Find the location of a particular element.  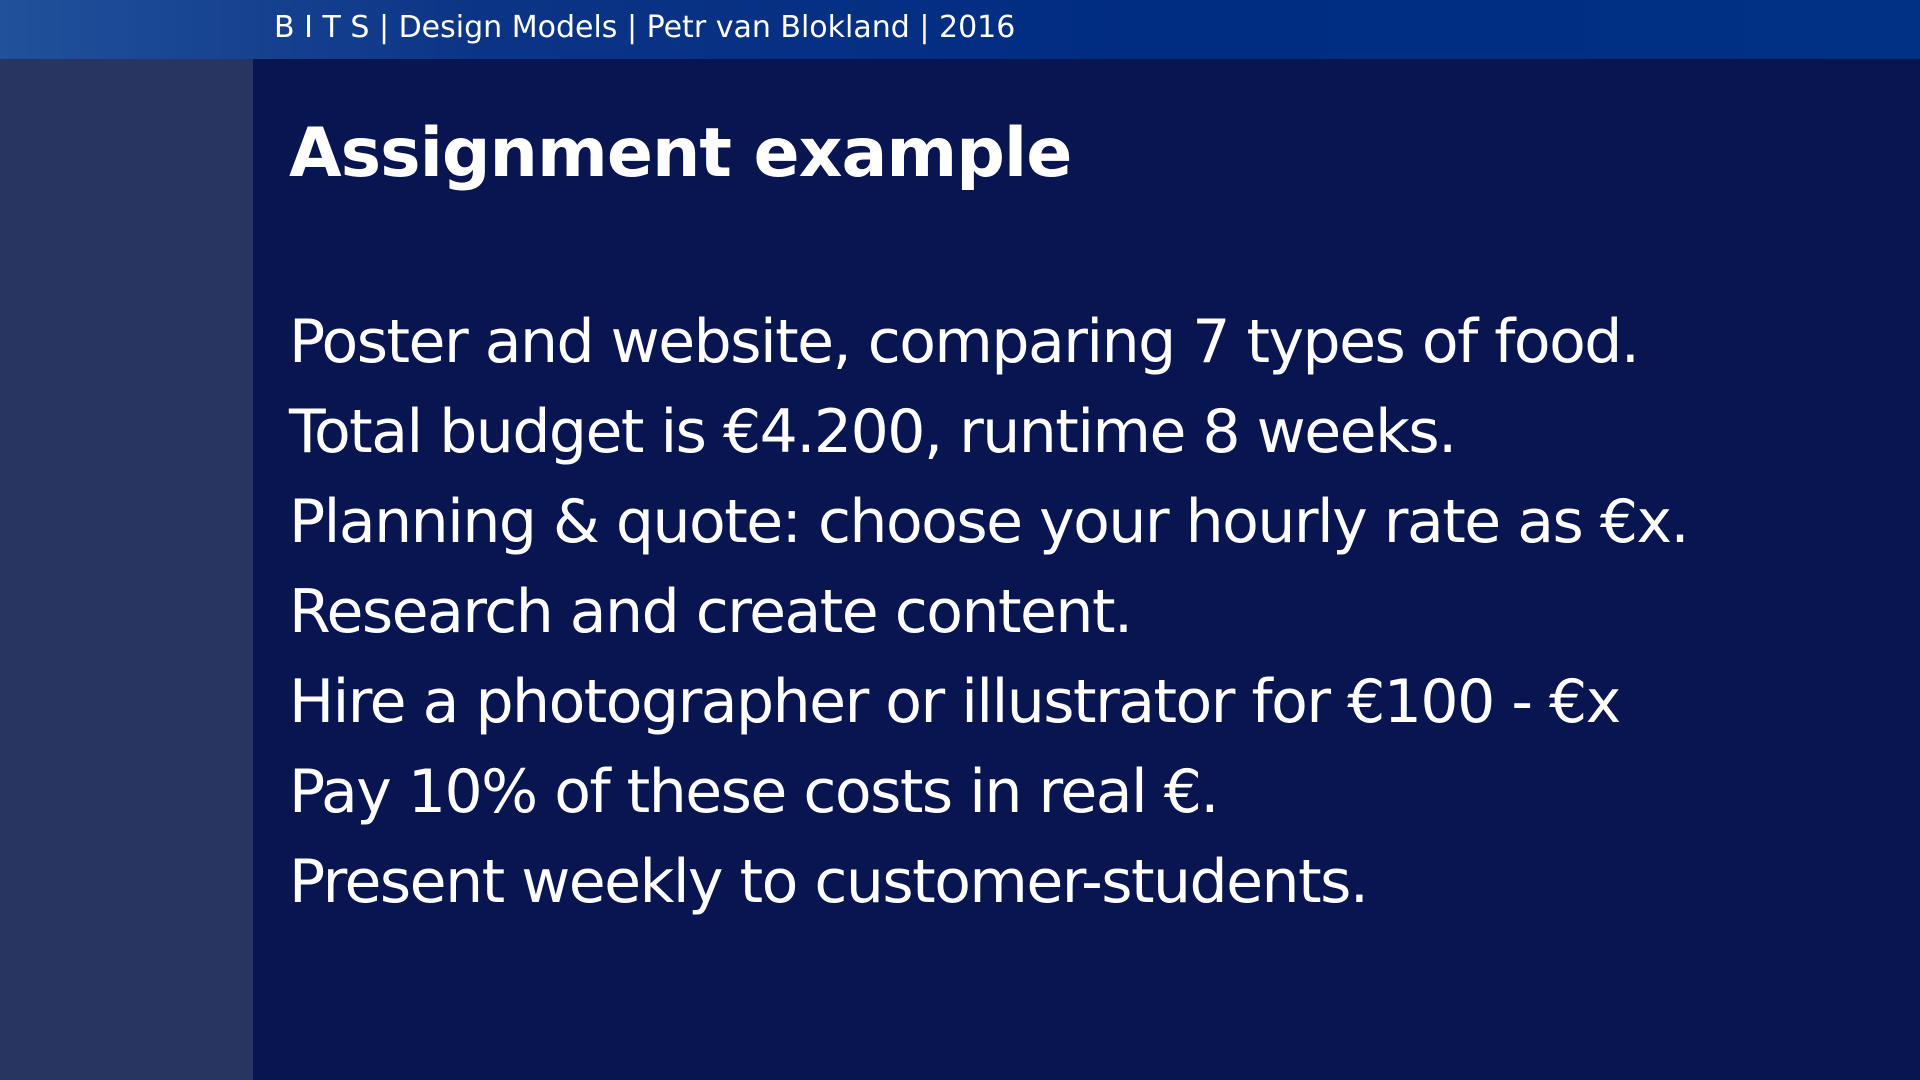

header-bar is located at coordinates (960, 29).